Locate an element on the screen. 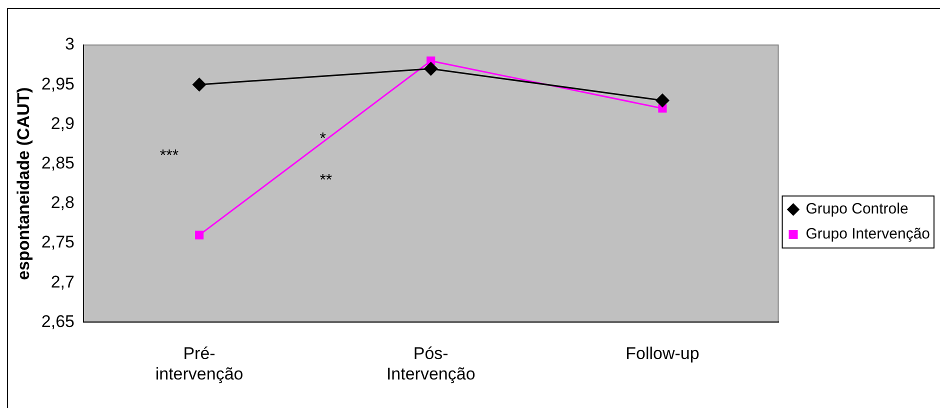  y-tick-label: 2,7 is located at coordinates (62, 282).